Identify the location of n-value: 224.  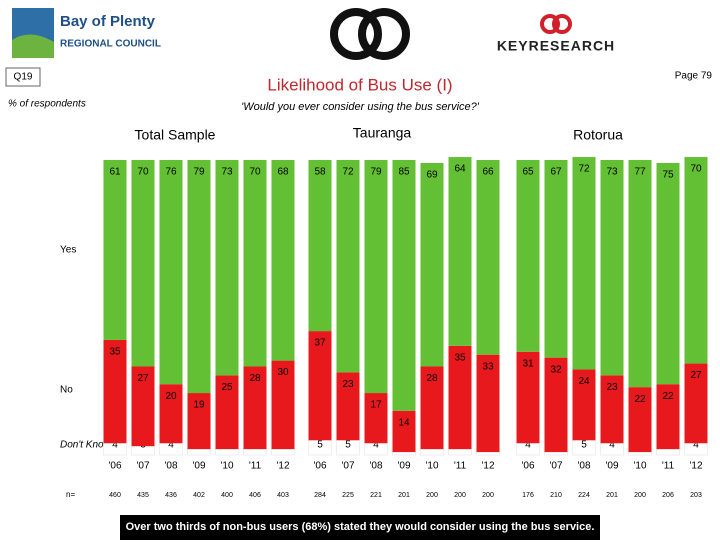
(584, 495).